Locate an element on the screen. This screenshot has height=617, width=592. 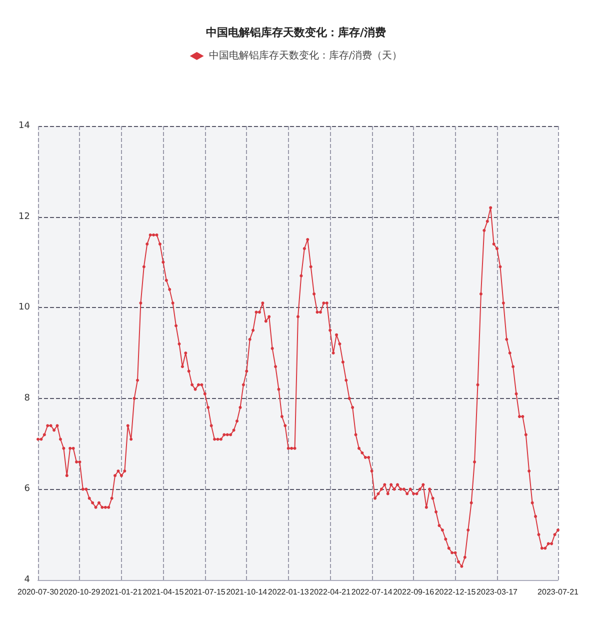
x-tick-label: 2022-07-14 is located at coordinates (372, 592).